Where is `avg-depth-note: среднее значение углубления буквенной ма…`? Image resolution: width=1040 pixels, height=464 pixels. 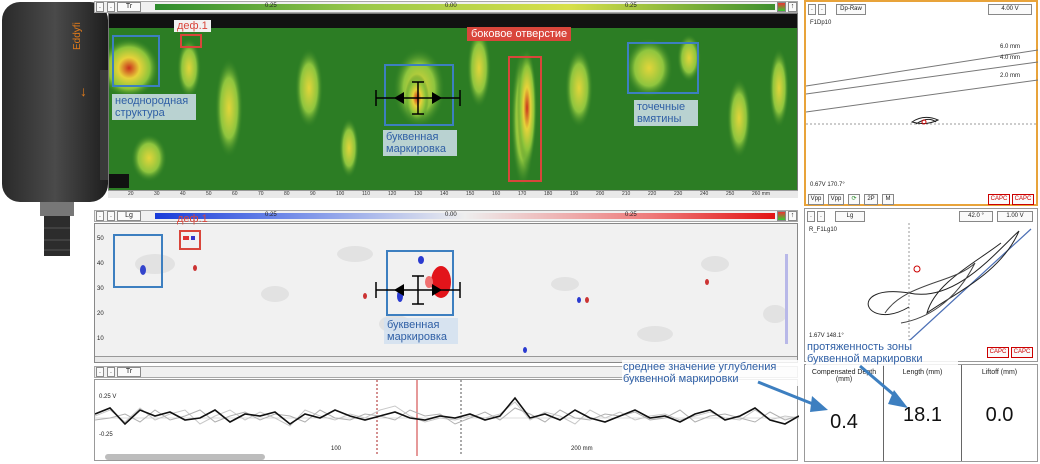
avg-depth-note: среднее значение углубления буквенной ма… is located at coordinates (710, 373).